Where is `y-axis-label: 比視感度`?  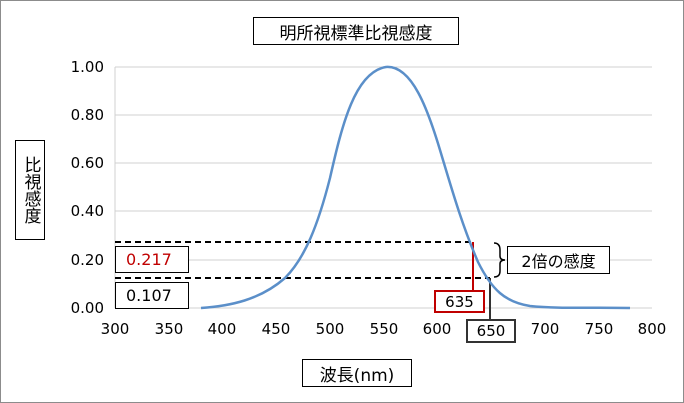 y-axis-label: 比視感度 is located at coordinates (30, 190).